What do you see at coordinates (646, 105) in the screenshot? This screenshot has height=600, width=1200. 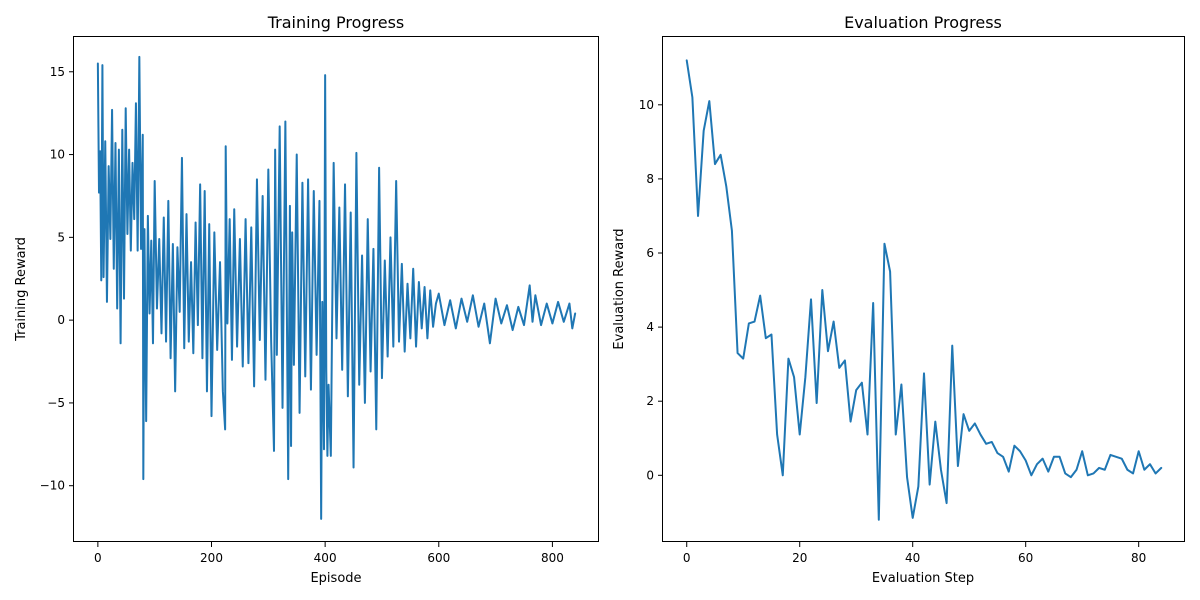 I see `evaluation-chart-y-tick-label: 10` at bounding box center [646, 105].